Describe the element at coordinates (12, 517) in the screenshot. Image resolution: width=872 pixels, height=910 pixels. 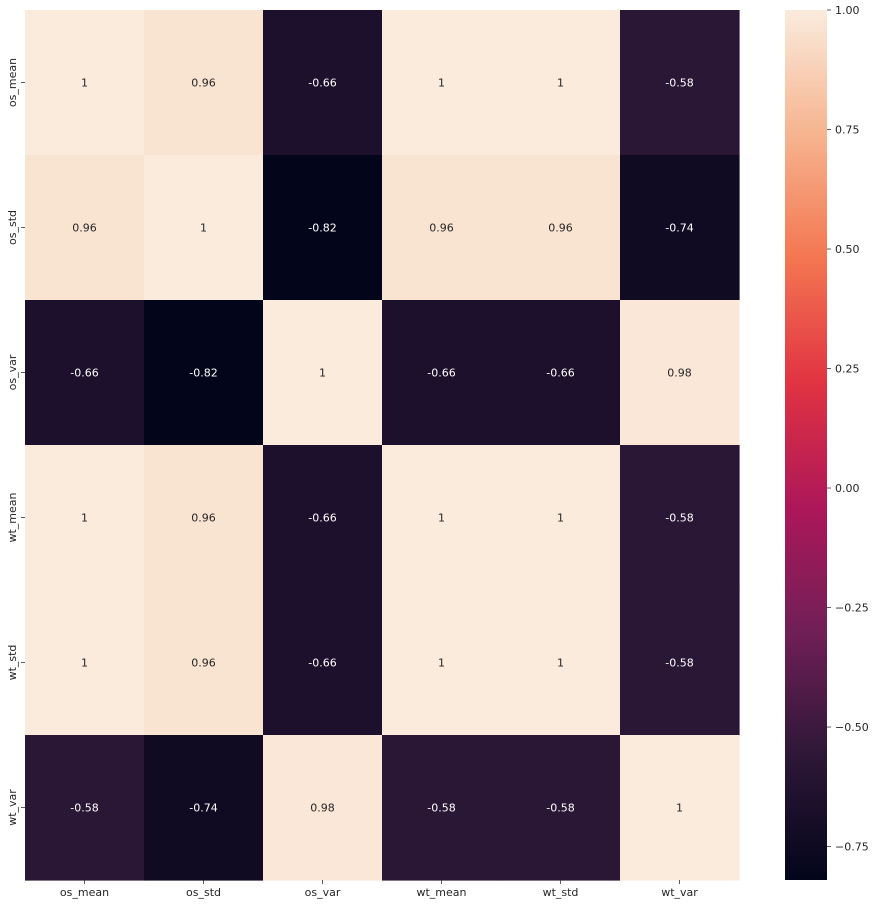
I see `y-tick-label: wt_mean` at that location.